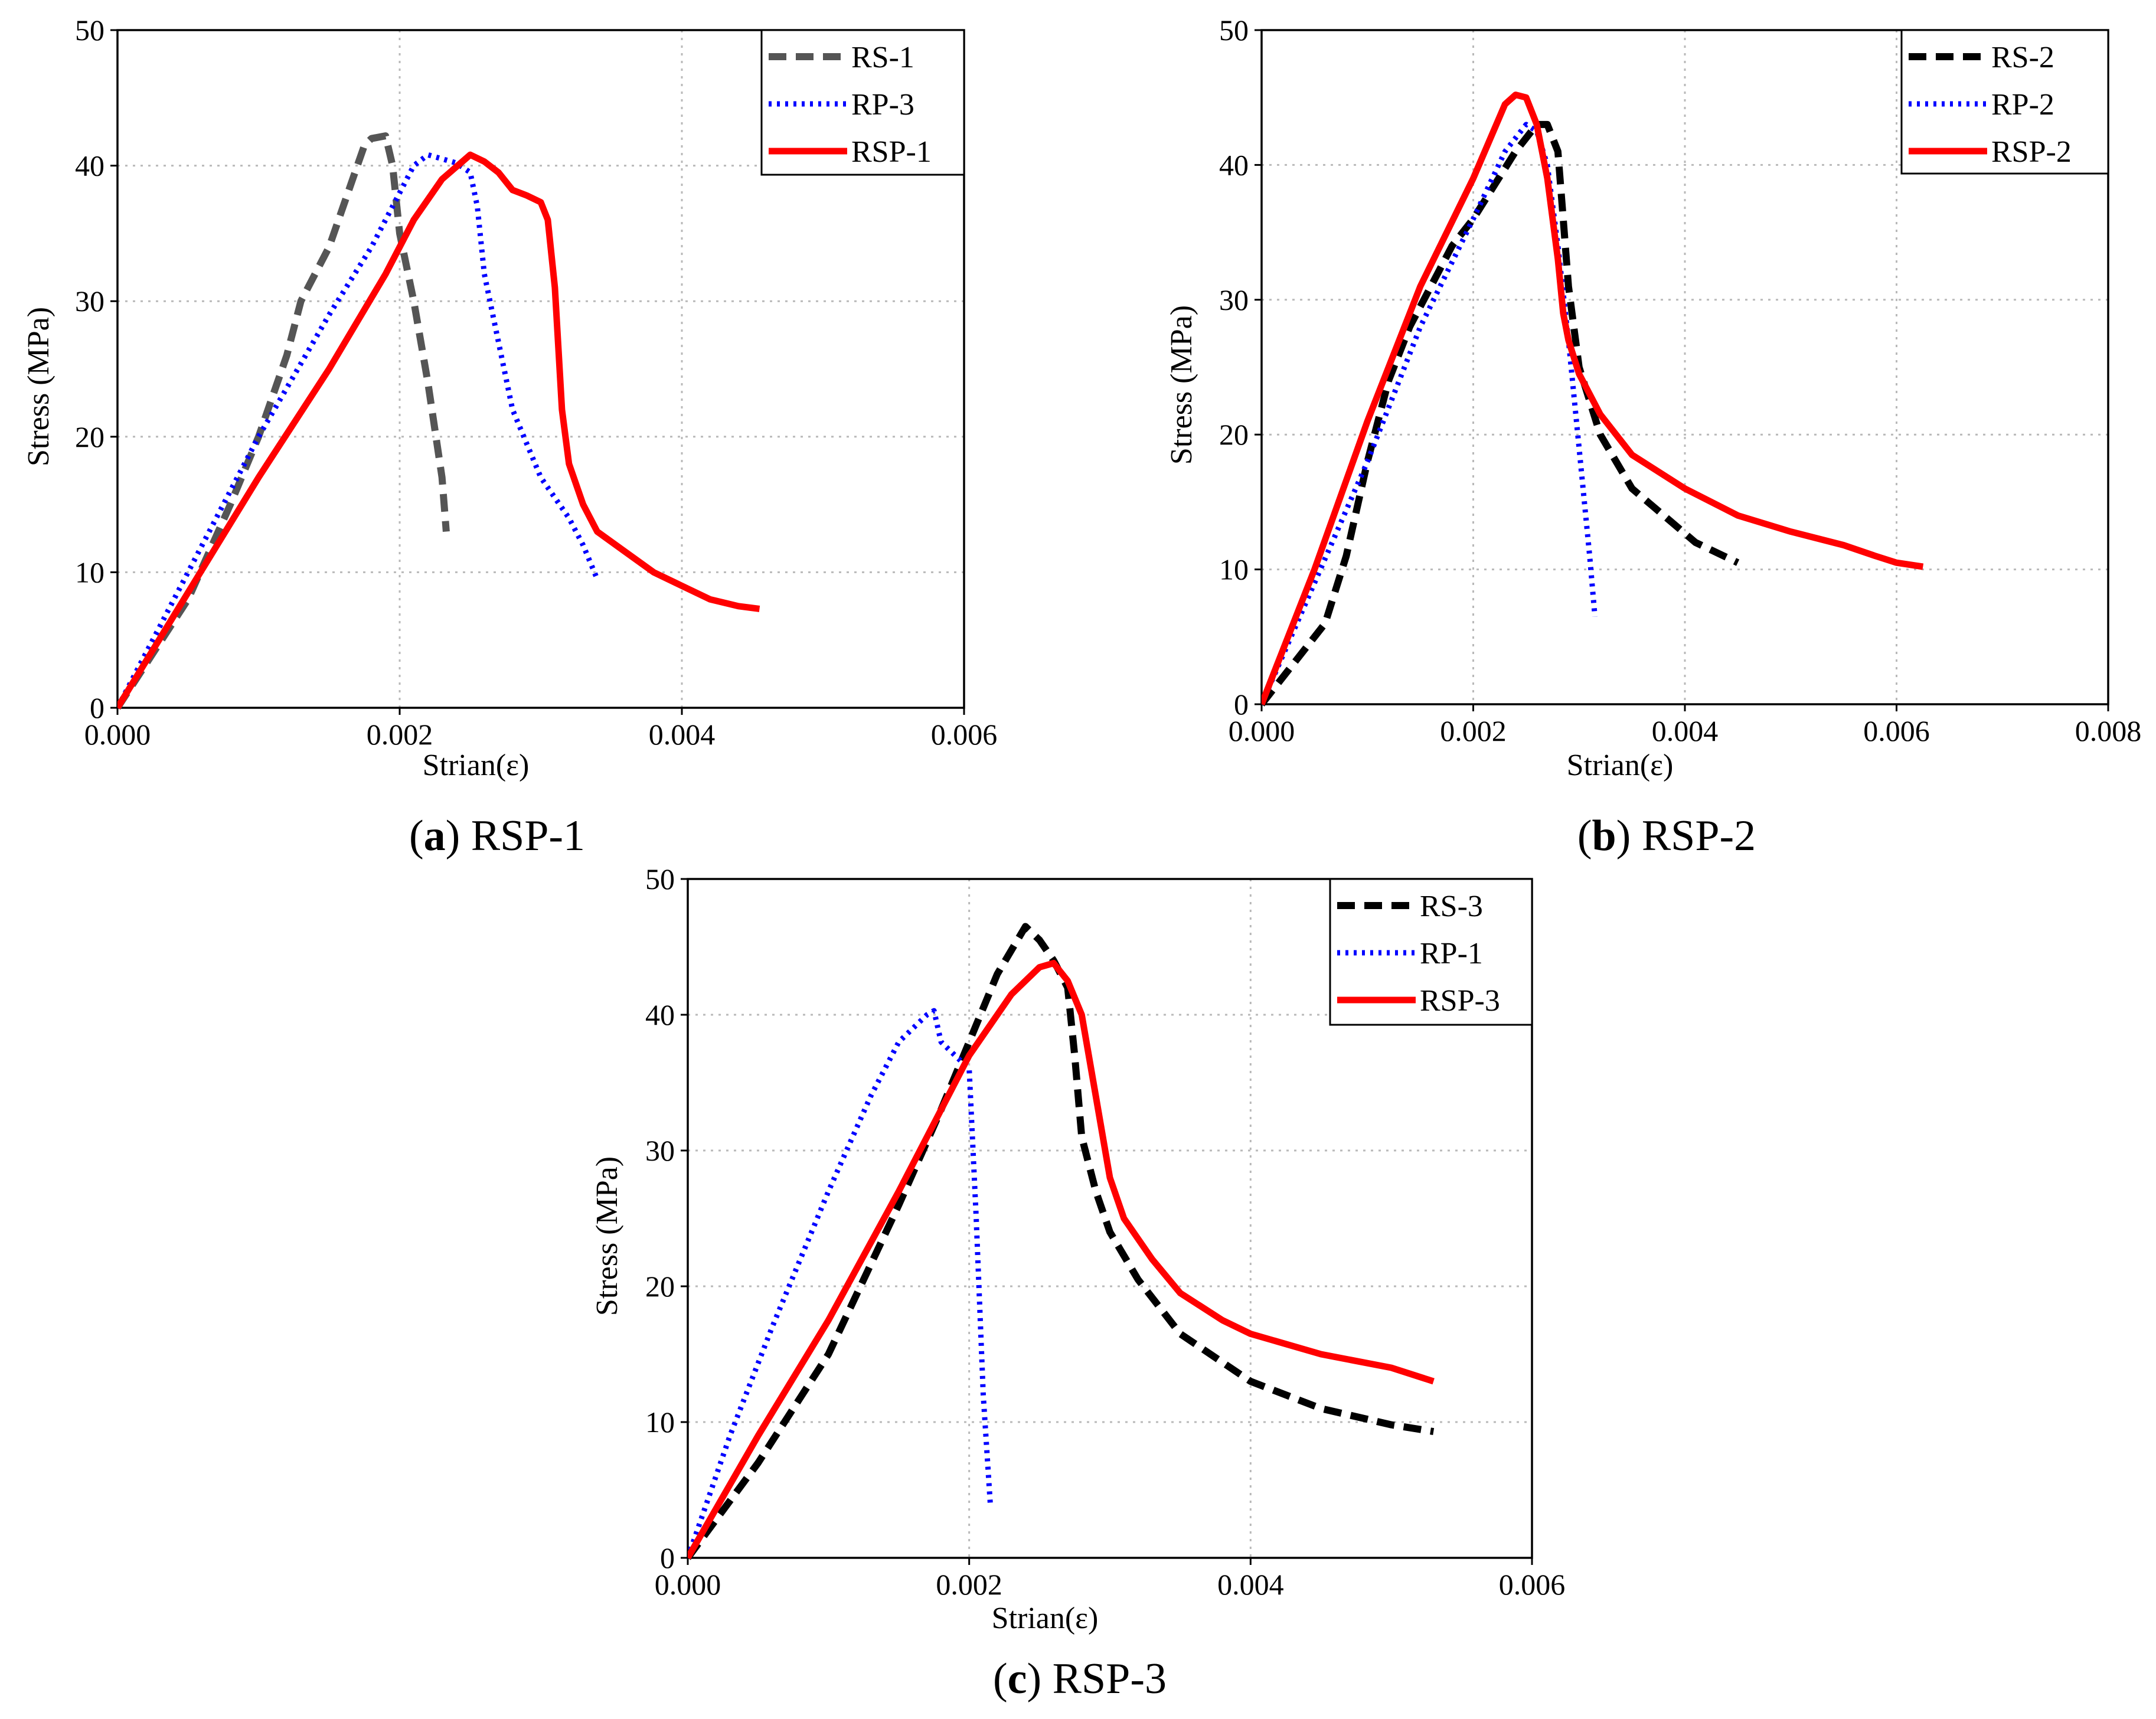 The width and height of the screenshot is (2156, 1719). What do you see at coordinates (1451, 906) in the screenshot?
I see `legend-label-rs-3: RS-3` at bounding box center [1451, 906].